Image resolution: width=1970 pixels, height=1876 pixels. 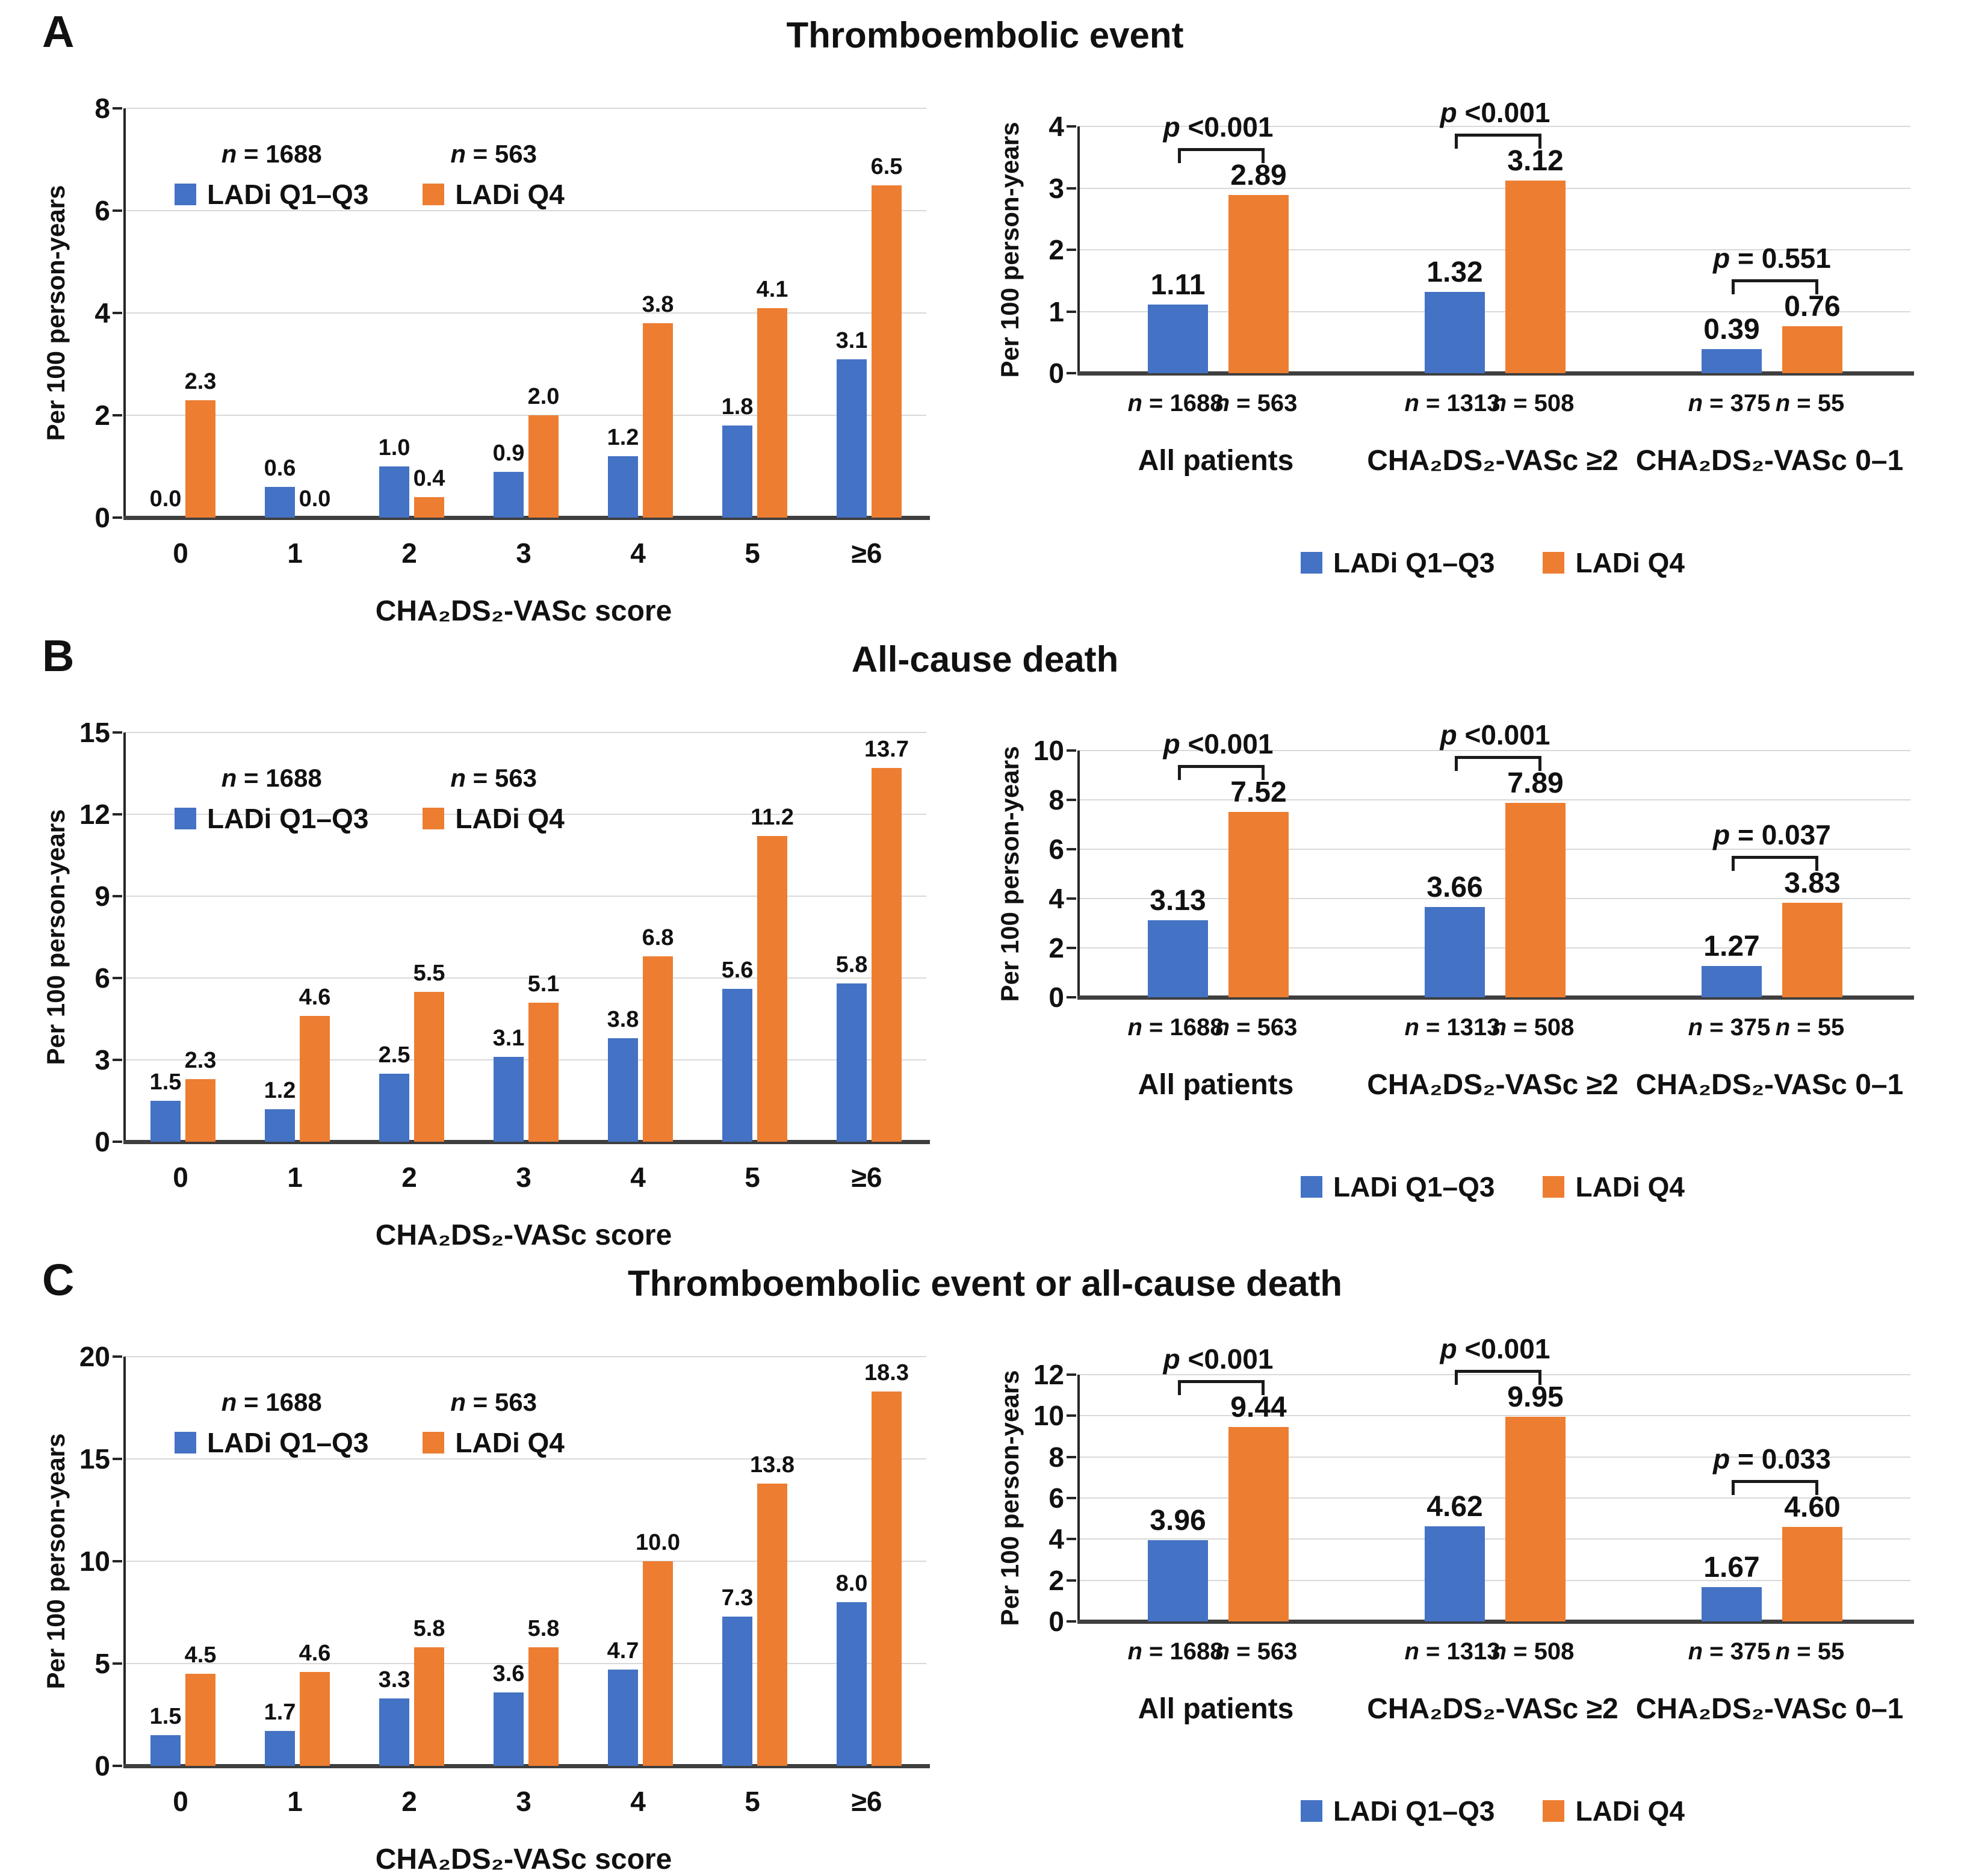 What do you see at coordinates (510, 1443) in the screenshot?
I see `legend-series-label: LADi Q4` at bounding box center [510, 1443].